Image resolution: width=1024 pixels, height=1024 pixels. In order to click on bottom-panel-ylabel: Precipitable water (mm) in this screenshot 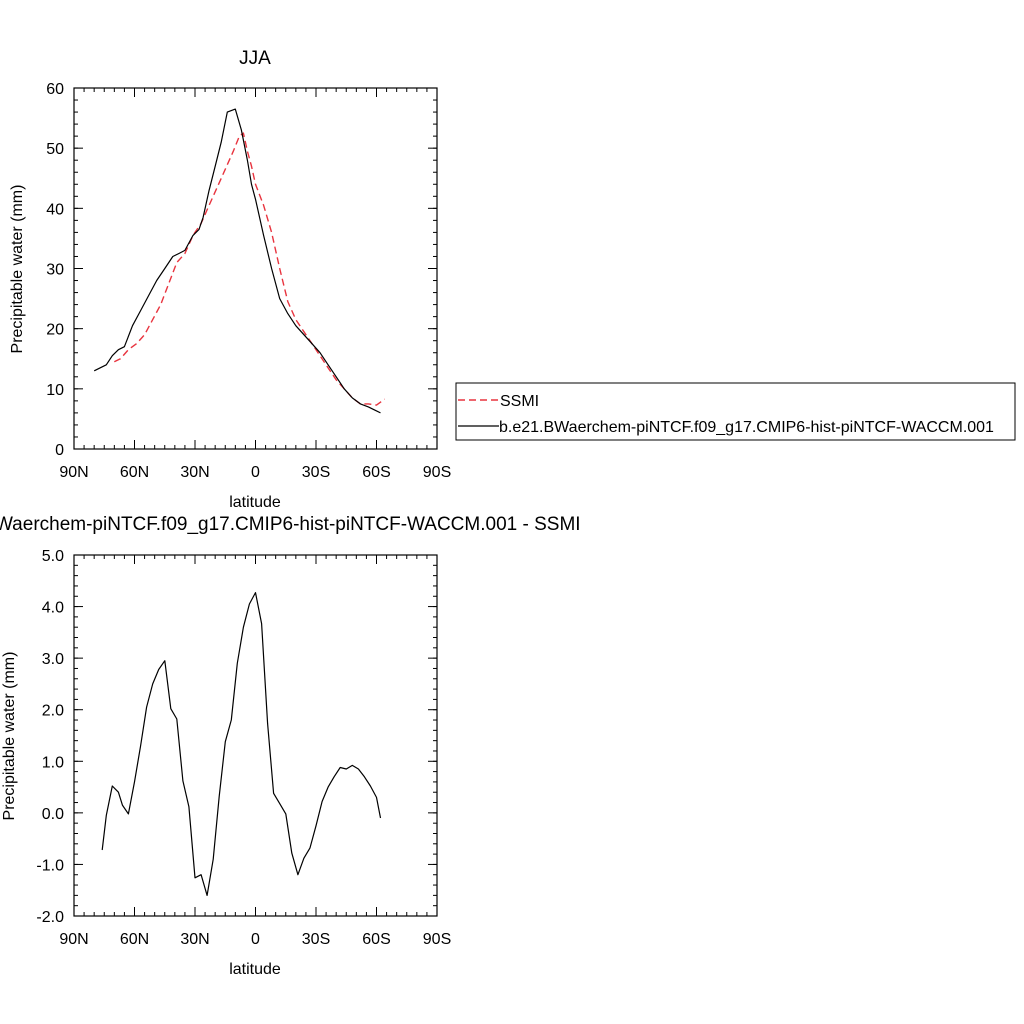, I will do `click(9, 736)`.